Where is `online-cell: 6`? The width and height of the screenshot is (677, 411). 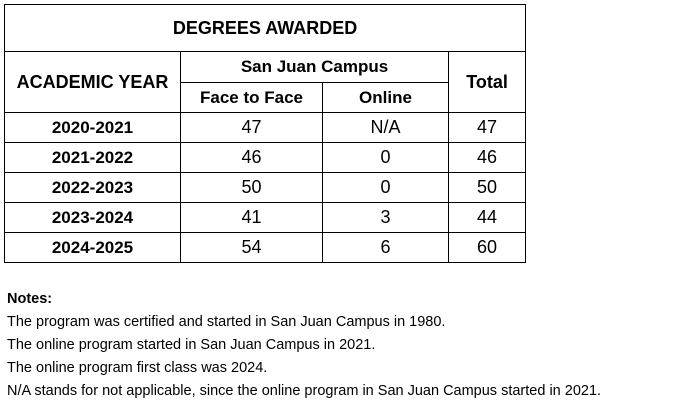 online-cell: 6 is located at coordinates (385, 247).